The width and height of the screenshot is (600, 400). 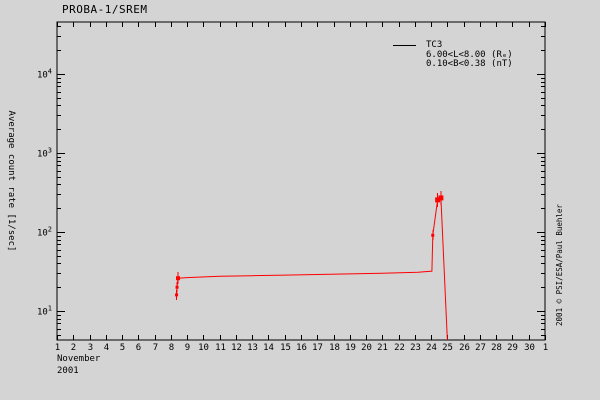 I want to click on x-tick-label: 10, so click(x=203, y=348).